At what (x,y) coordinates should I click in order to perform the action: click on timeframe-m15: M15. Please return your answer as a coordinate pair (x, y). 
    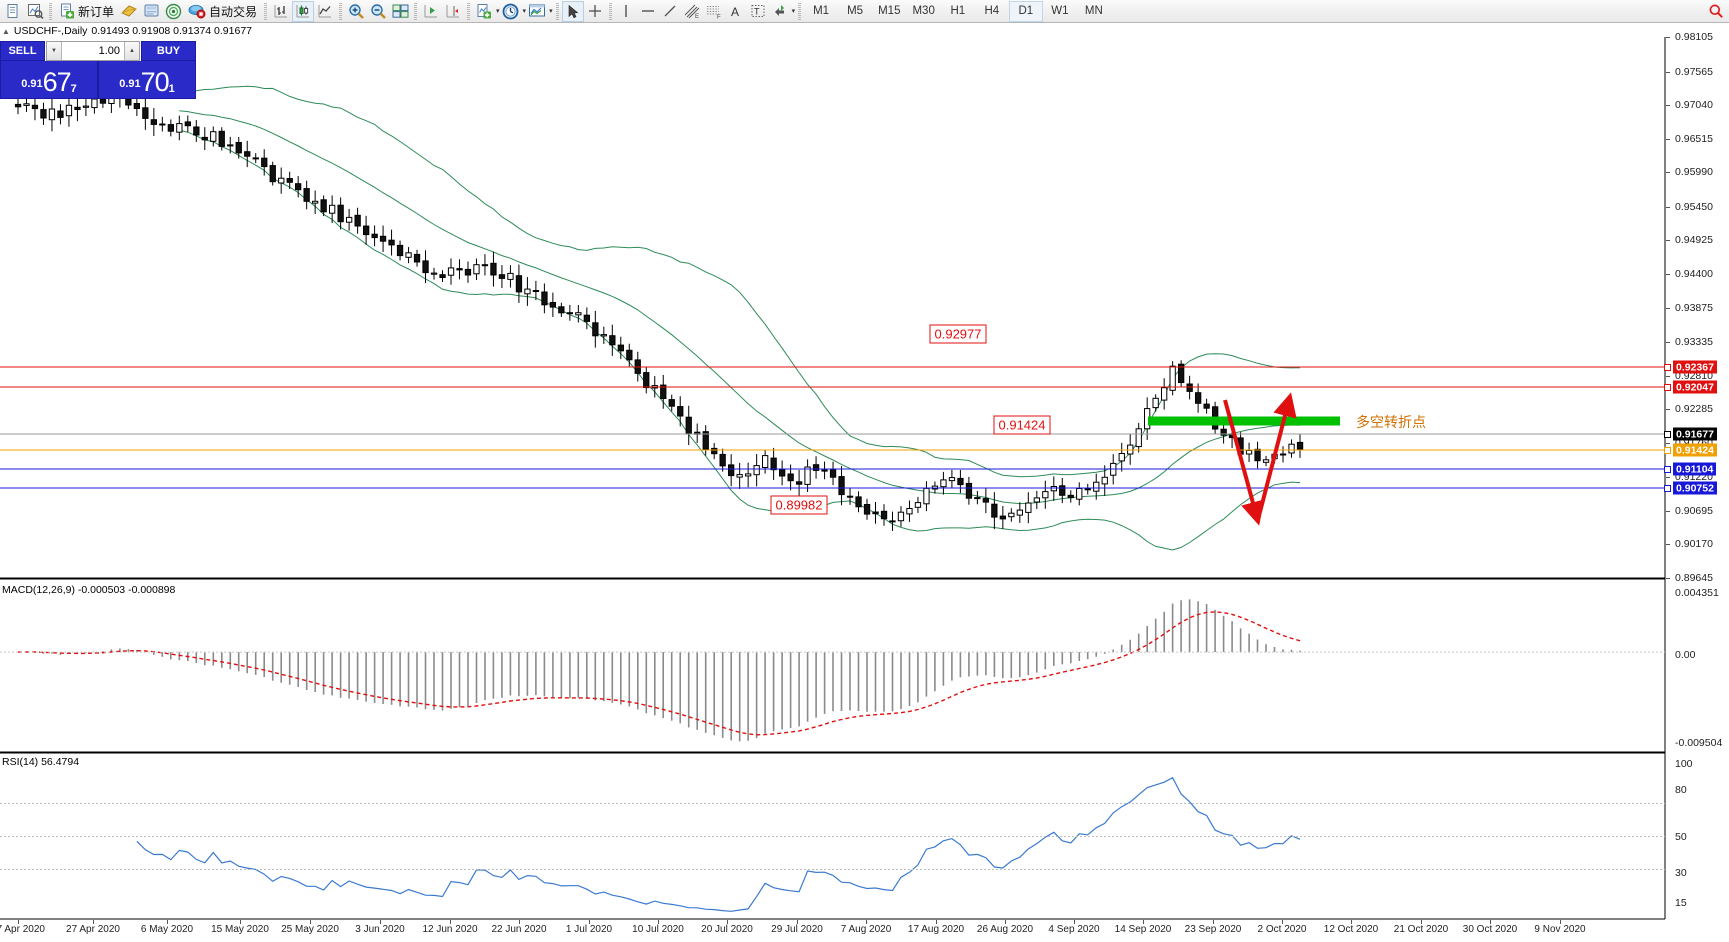
    Looking at the image, I should click on (889, 11).